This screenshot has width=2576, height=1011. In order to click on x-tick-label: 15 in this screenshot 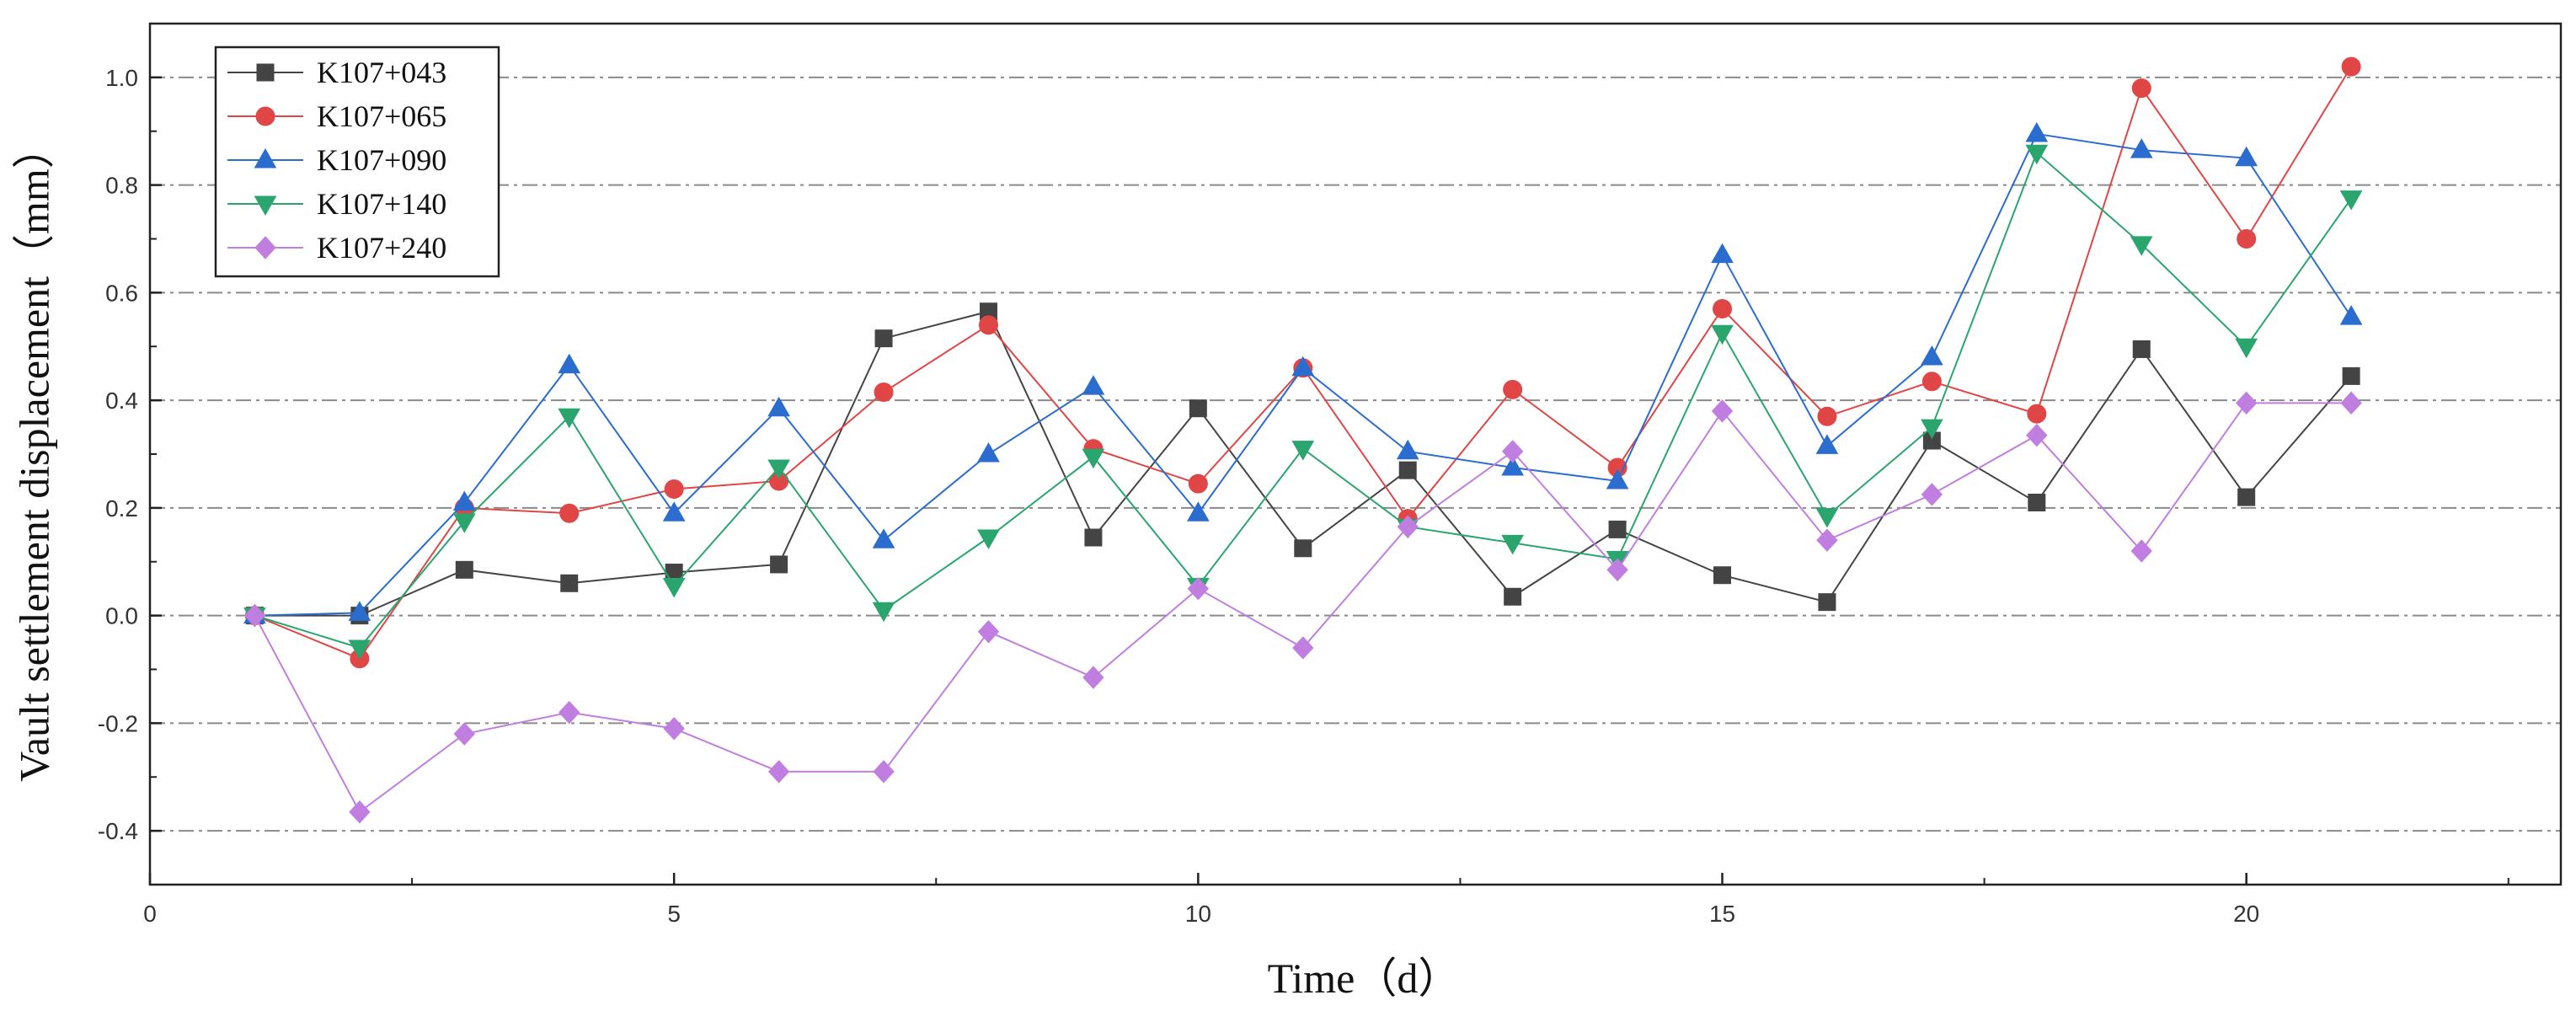, I will do `click(1722, 914)`.